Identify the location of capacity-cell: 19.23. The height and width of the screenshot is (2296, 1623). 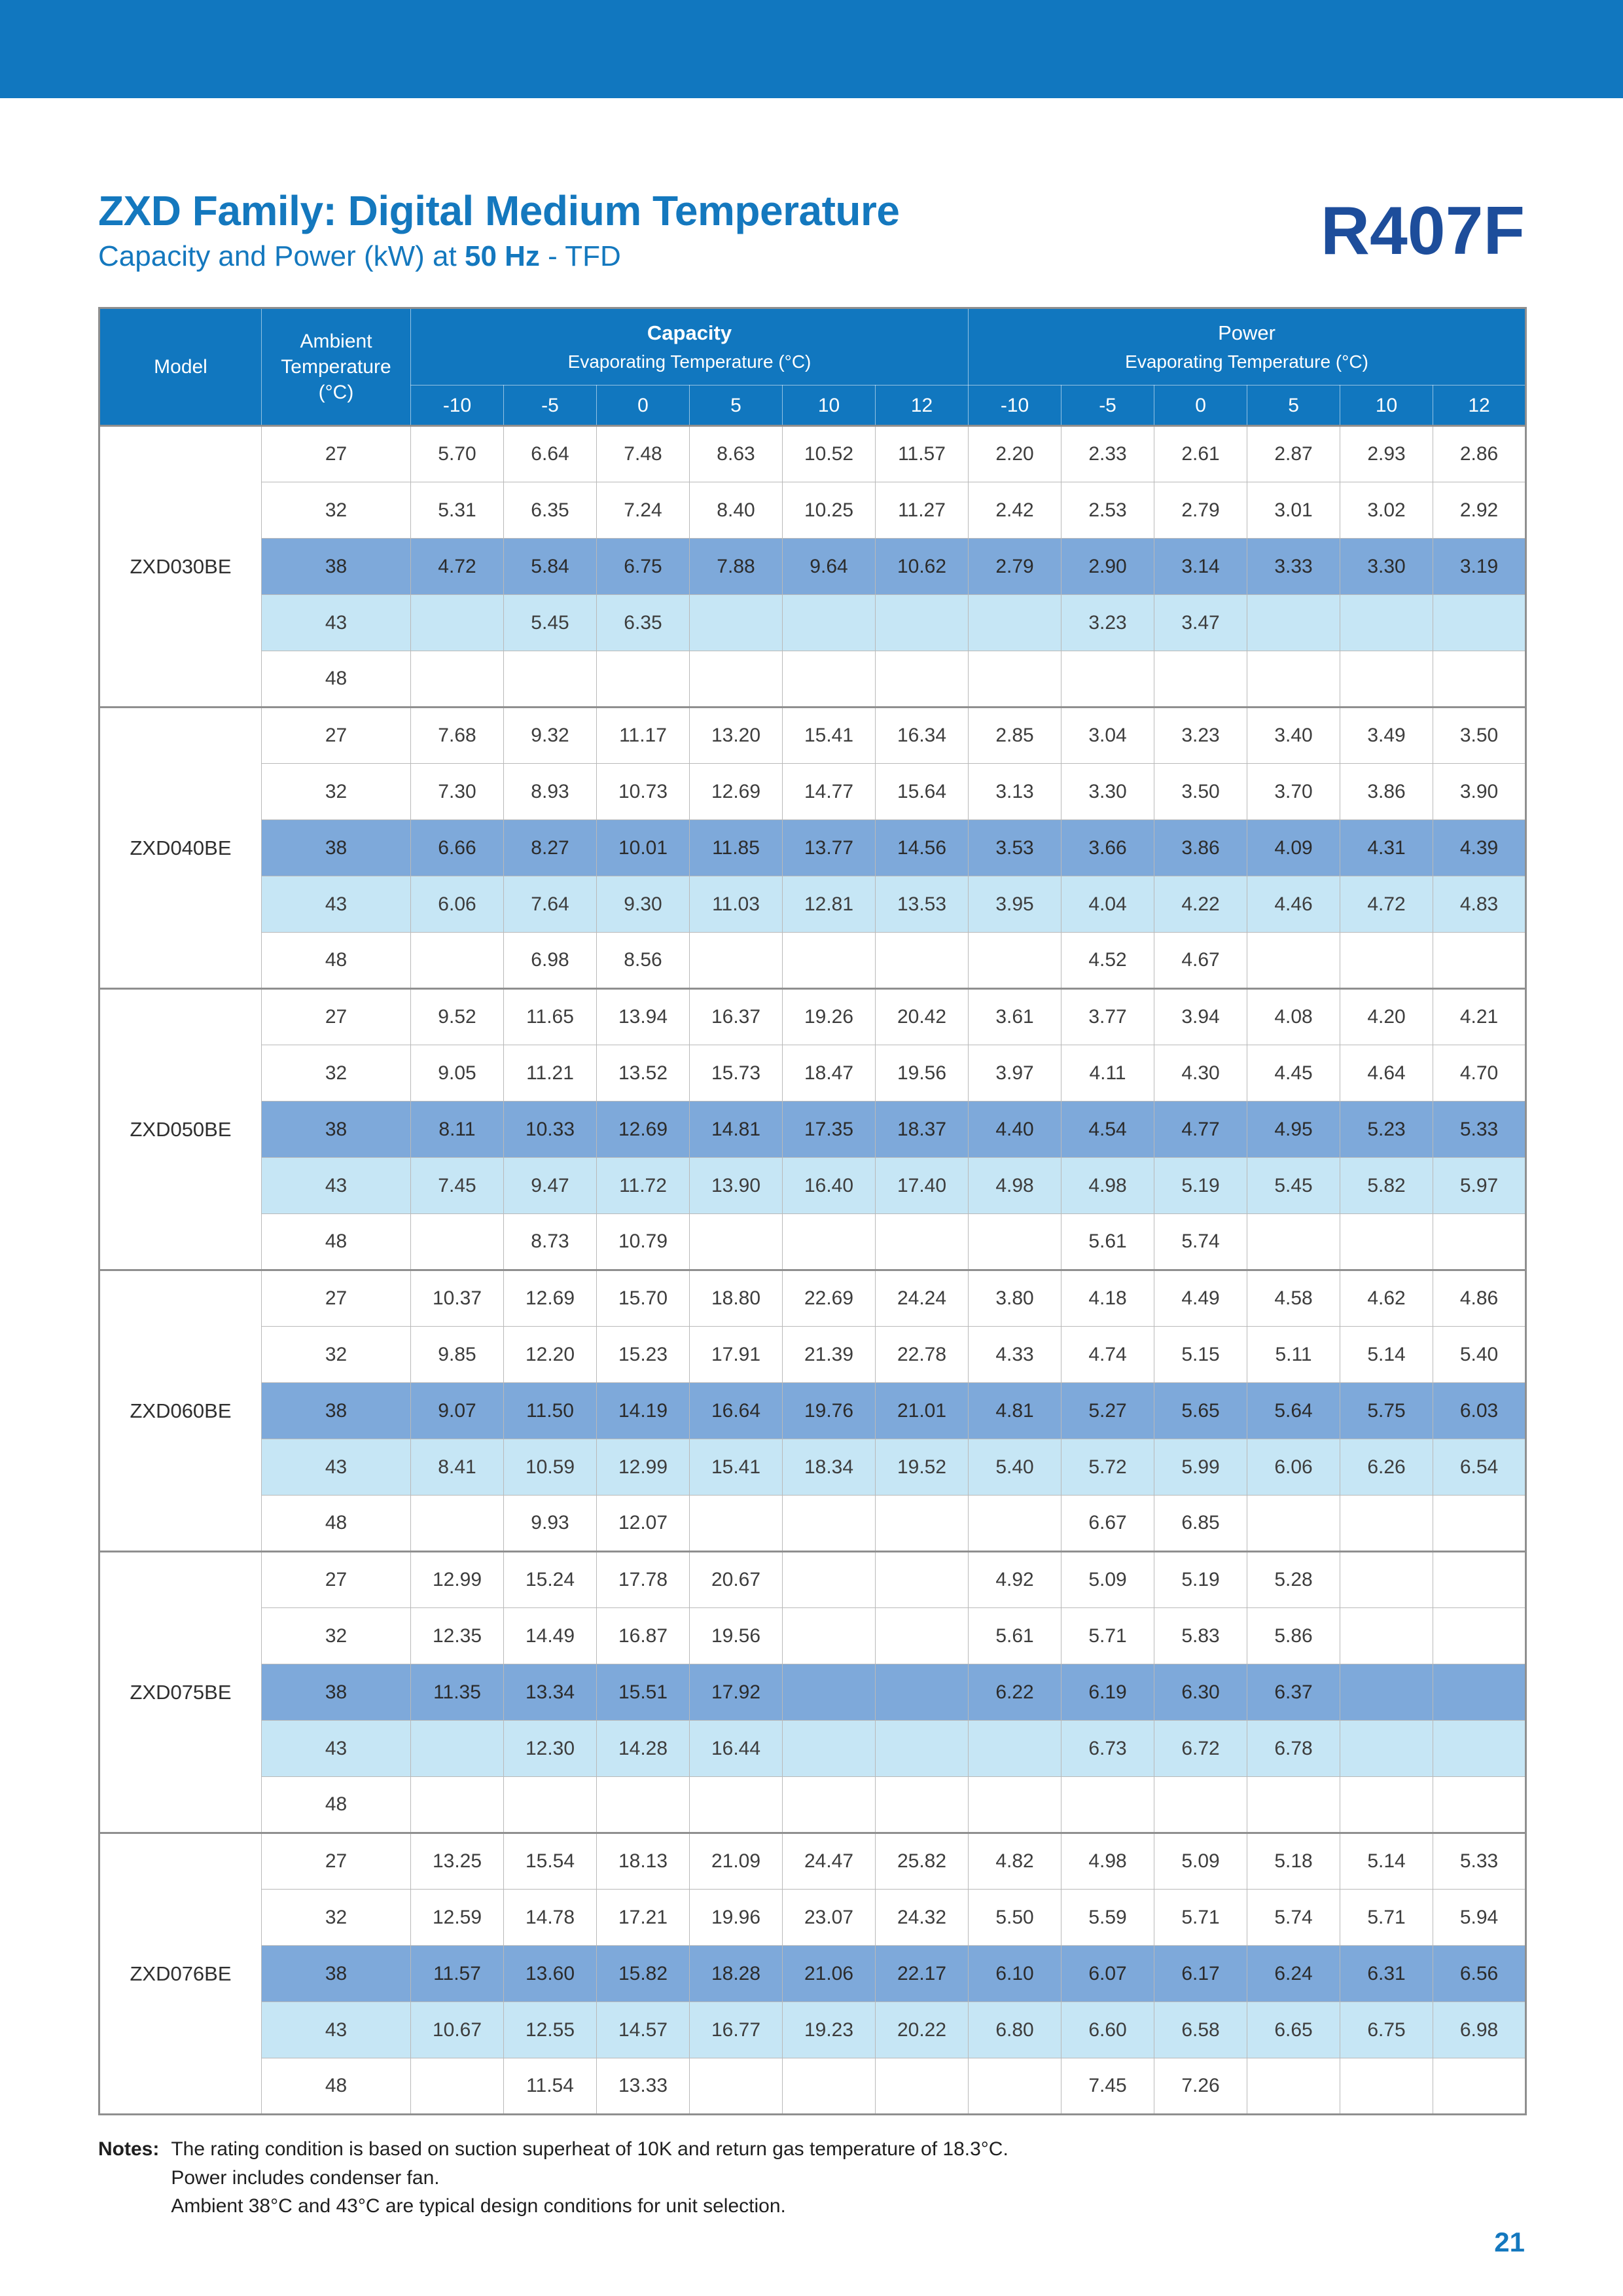
(829, 2030).